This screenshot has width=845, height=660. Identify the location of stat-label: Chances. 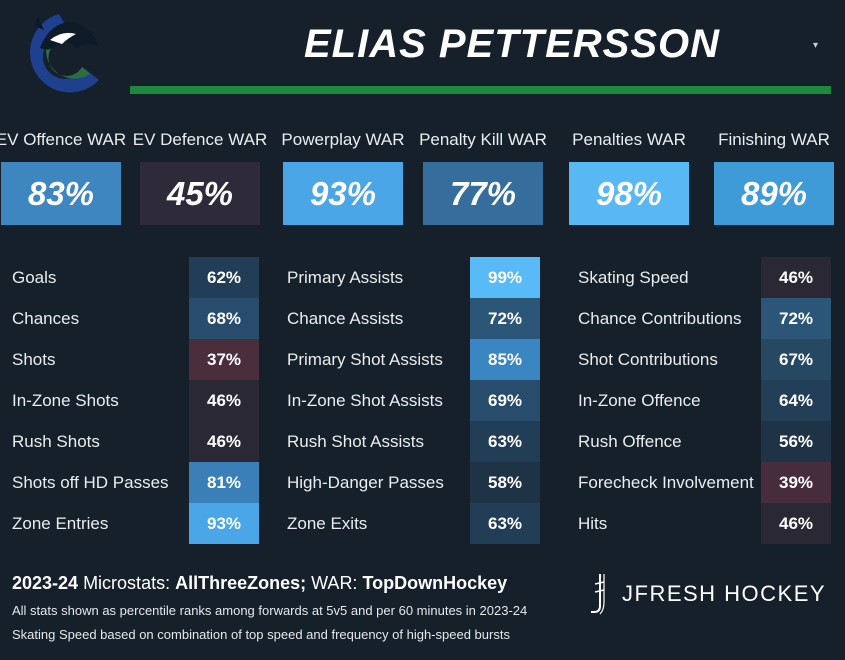
(46, 318).